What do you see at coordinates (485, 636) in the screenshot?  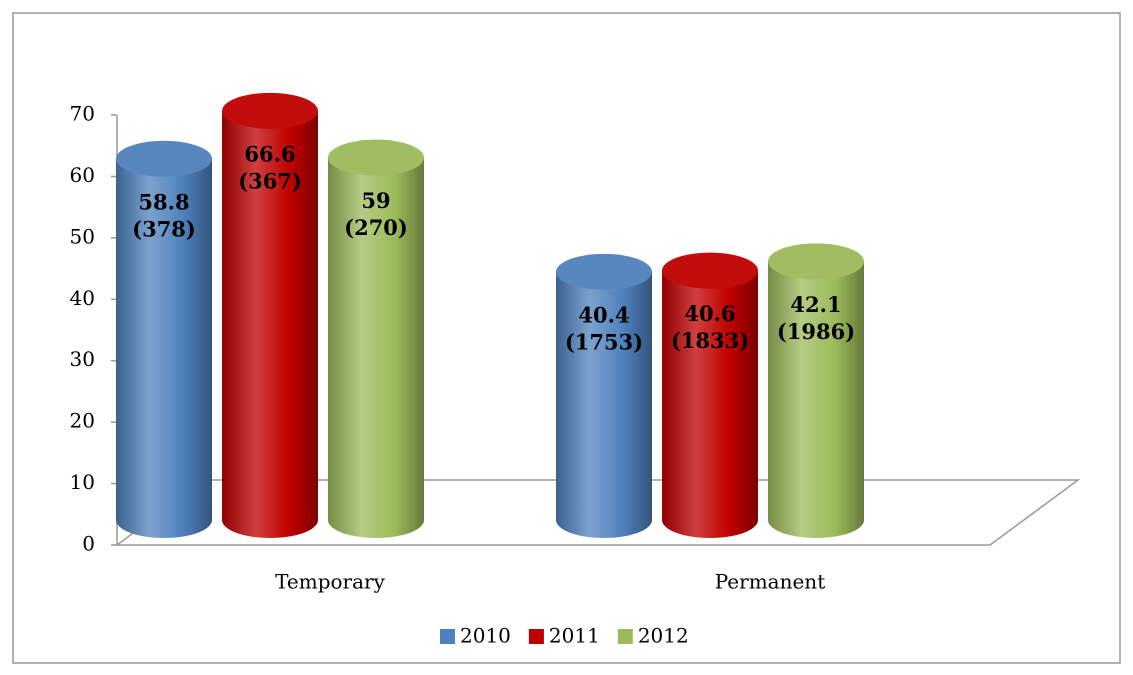 I see `legend-label: 2010` at bounding box center [485, 636].